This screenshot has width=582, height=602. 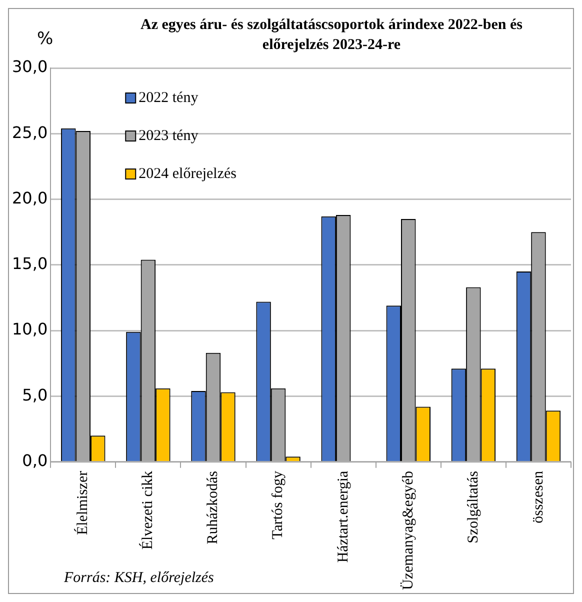 What do you see at coordinates (30, 264) in the screenshot?
I see `y-tick-label: 15,0` at bounding box center [30, 264].